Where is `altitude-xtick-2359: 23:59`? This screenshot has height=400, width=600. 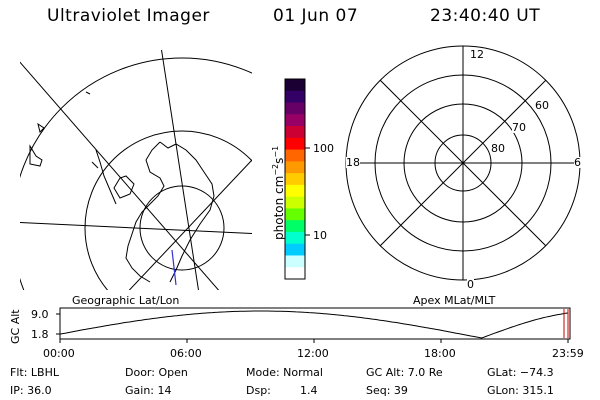 altitude-xtick-2359: 23:59 is located at coordinates (568, 353).